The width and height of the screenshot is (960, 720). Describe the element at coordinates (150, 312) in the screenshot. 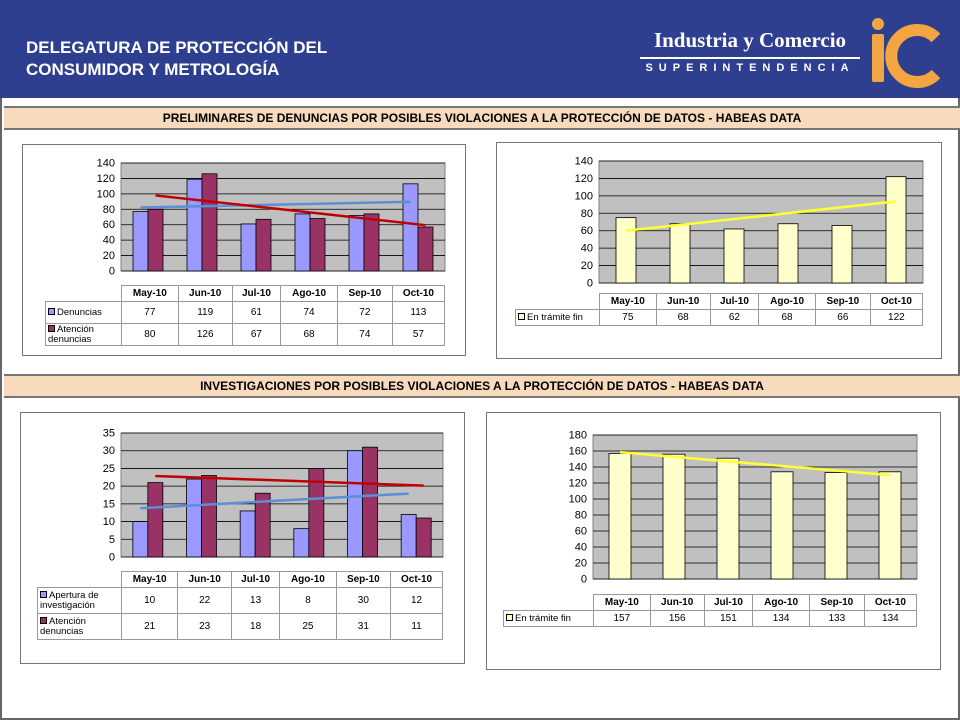

I see `data-label: 77` at that location.